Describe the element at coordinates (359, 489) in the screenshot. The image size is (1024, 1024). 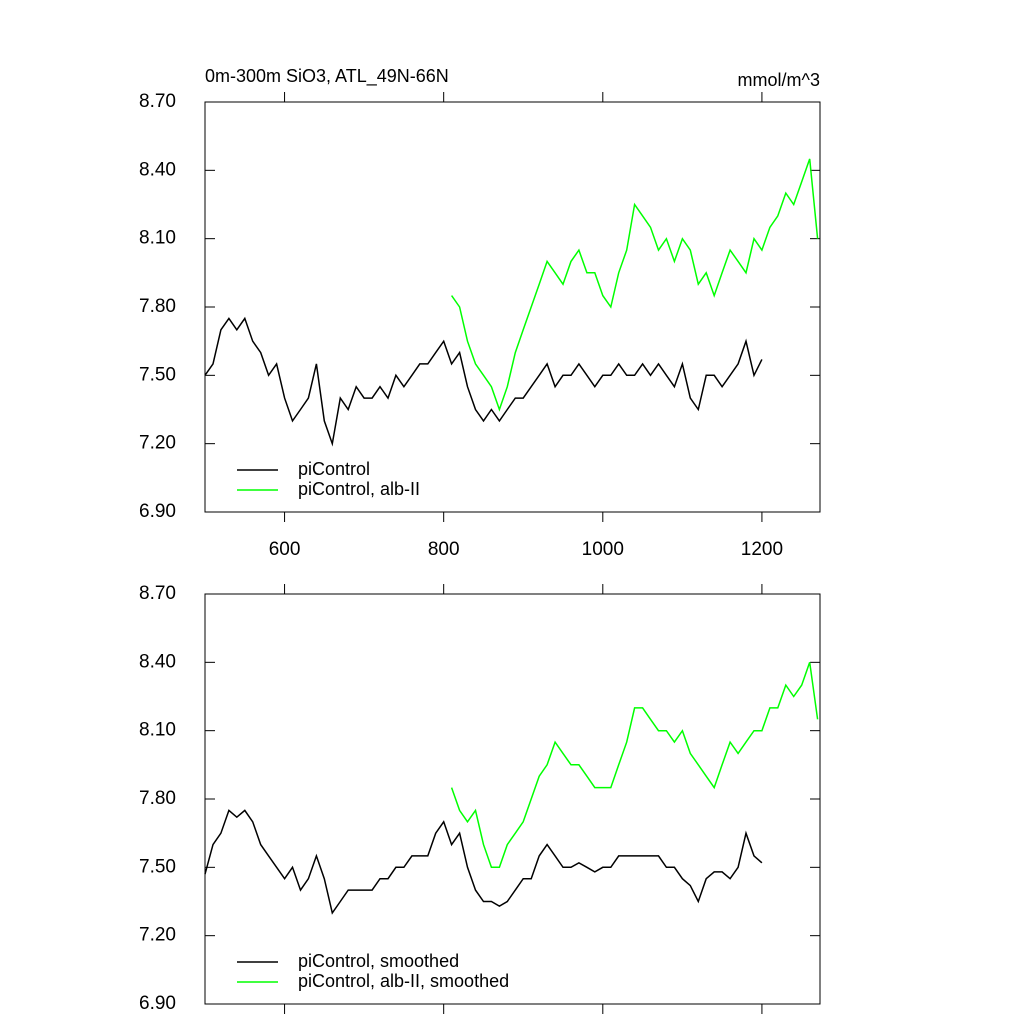
I see `legend-label: piControl, alb-II` at that location.